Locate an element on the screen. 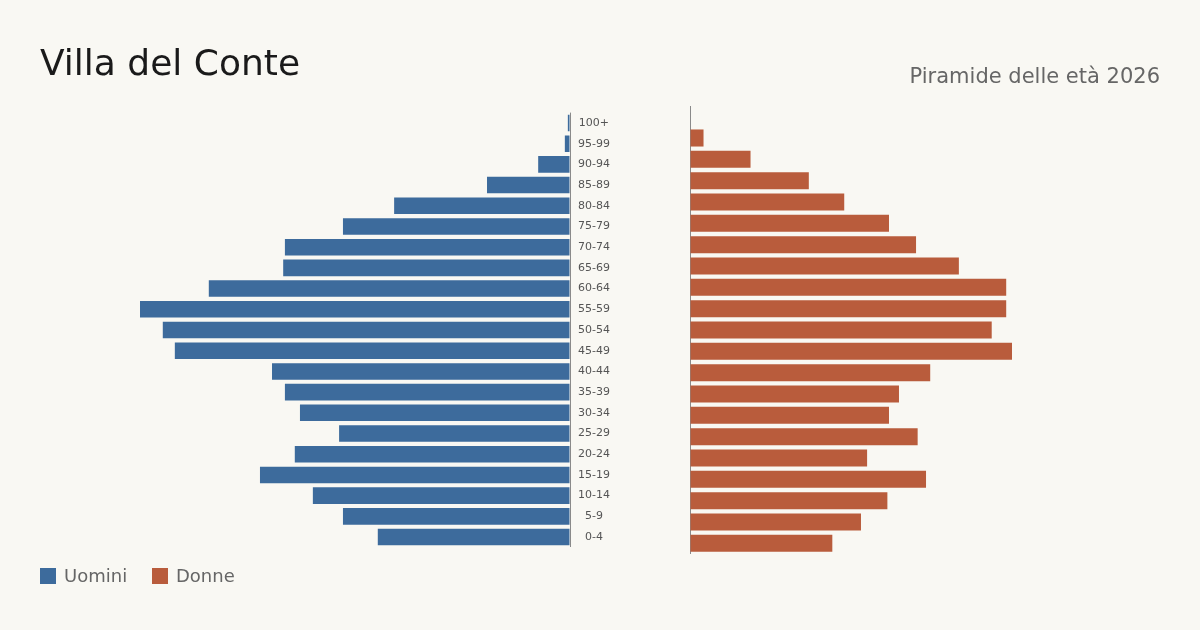 The height and width of the screenshot is (630, 1200). y-tick-label: 70-74 is located at coordinates (594, 247).